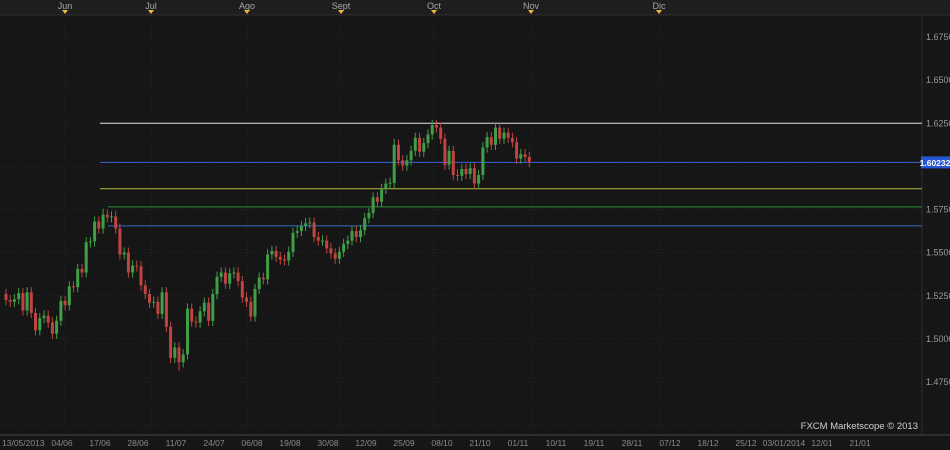  I want to click on month-label: Oct, so click(434, 6).